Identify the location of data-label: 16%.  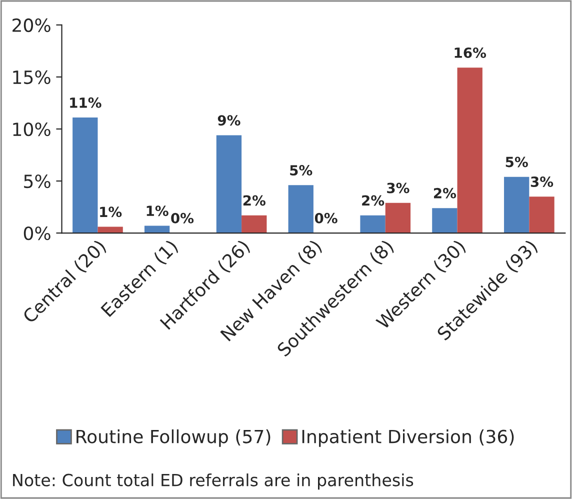
(470, 52).